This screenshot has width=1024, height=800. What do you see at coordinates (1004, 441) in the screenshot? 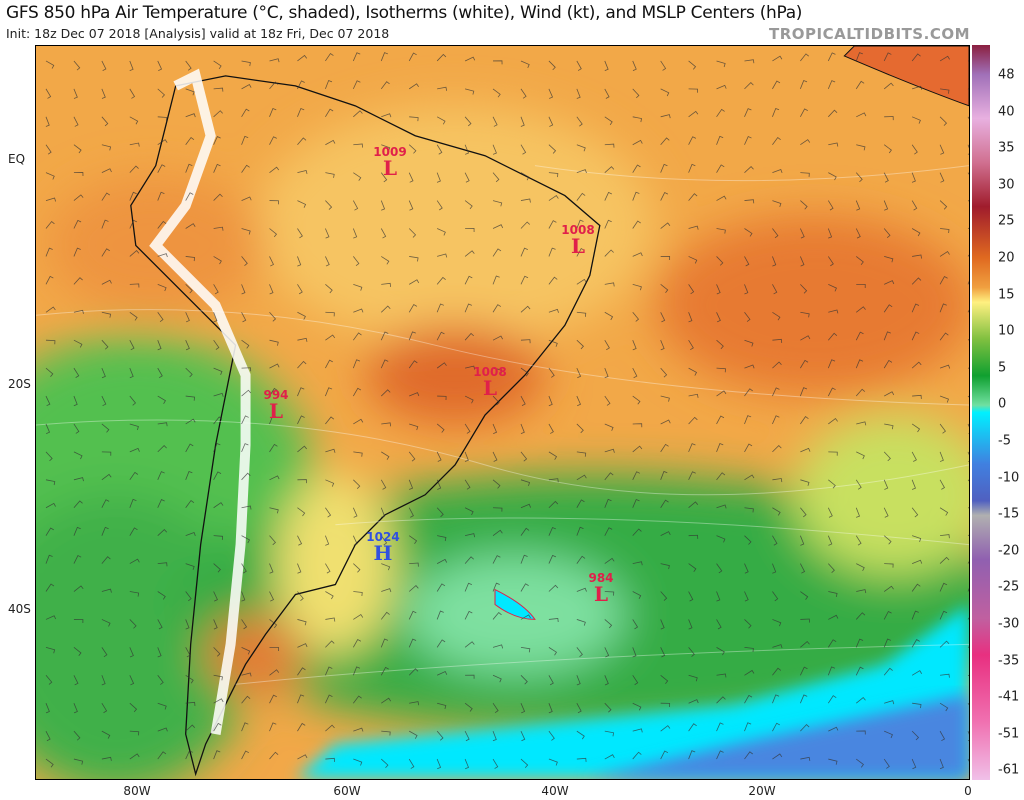
I see `colorbar-label: -5` at bounding box center [1004, 441].